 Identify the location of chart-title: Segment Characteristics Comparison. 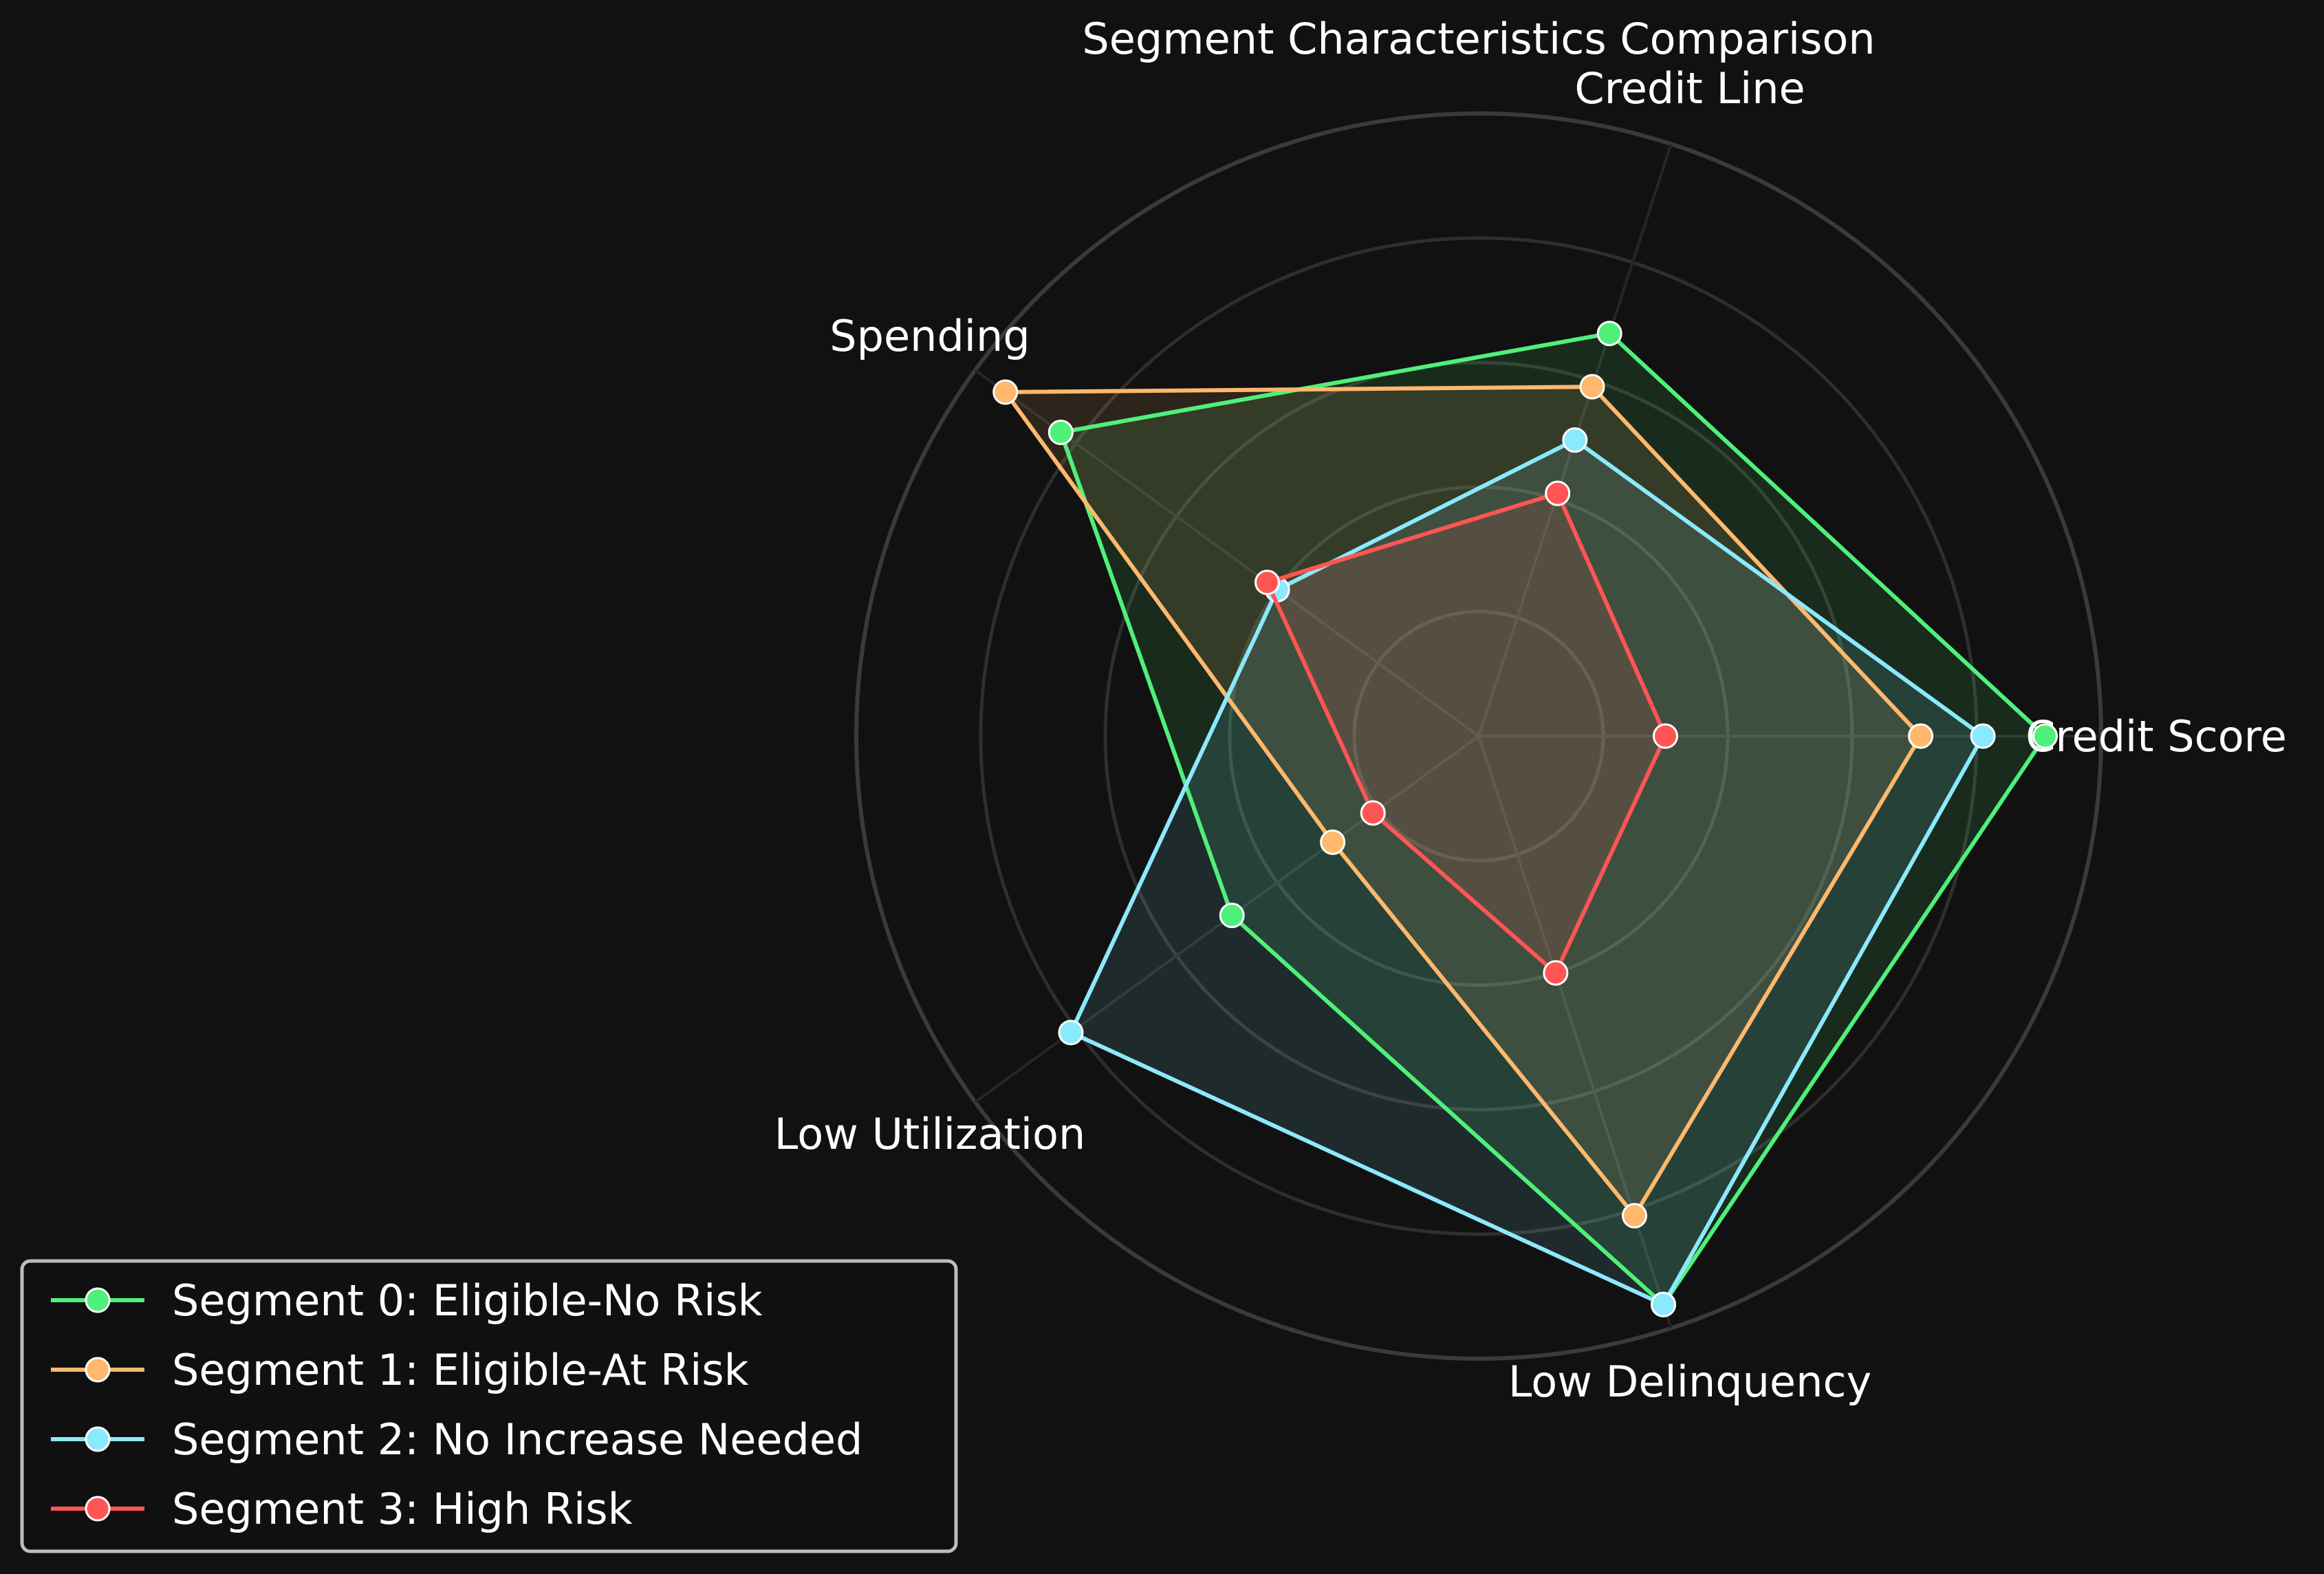
(1478, 39).